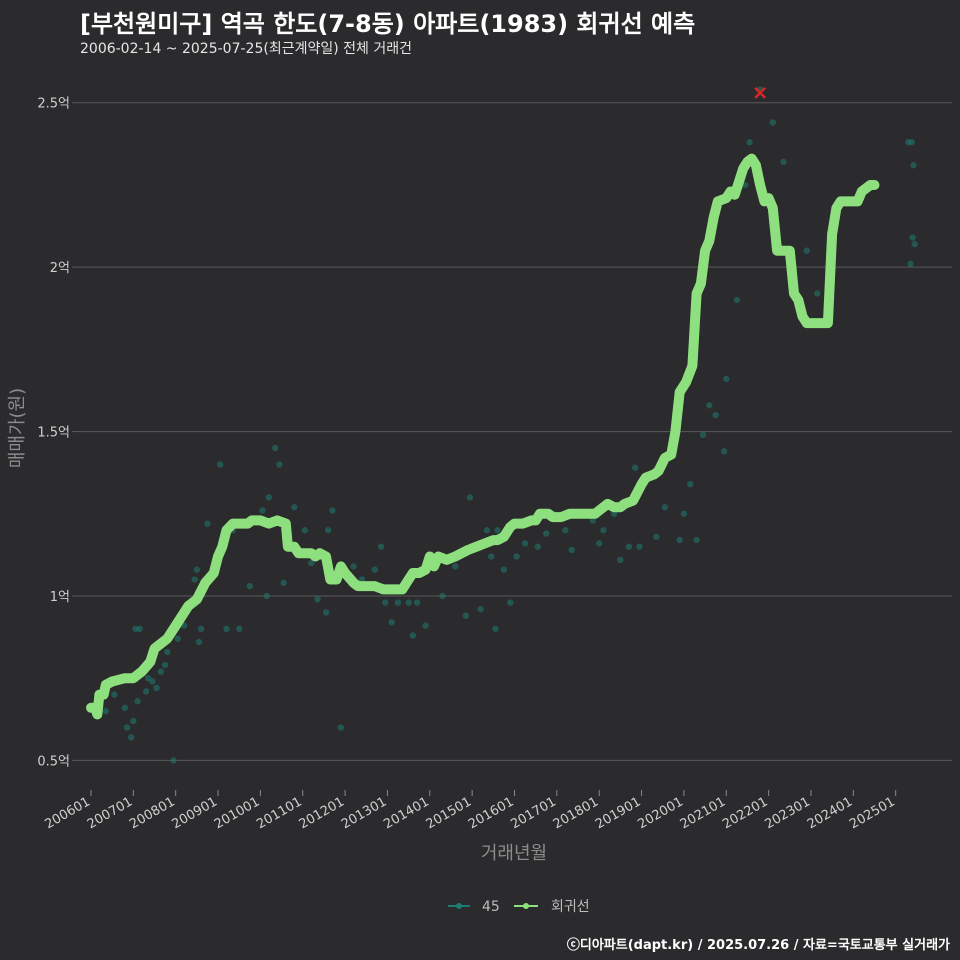  What do you see at coordinates (60, 597) in the screenshot?
I see `y-tick-label: 1억` at bounding box center [60, 597].